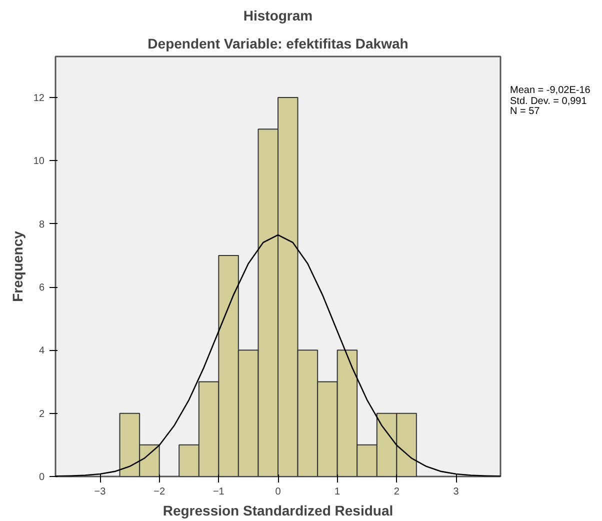 The width and height of the screenshot is (602, 521). Describe the element at coordinates (550, 101) in the screenshot. I see `text: Mean = -9,02E-16 Std. Dev. = 0,991 N = 57` at that location.